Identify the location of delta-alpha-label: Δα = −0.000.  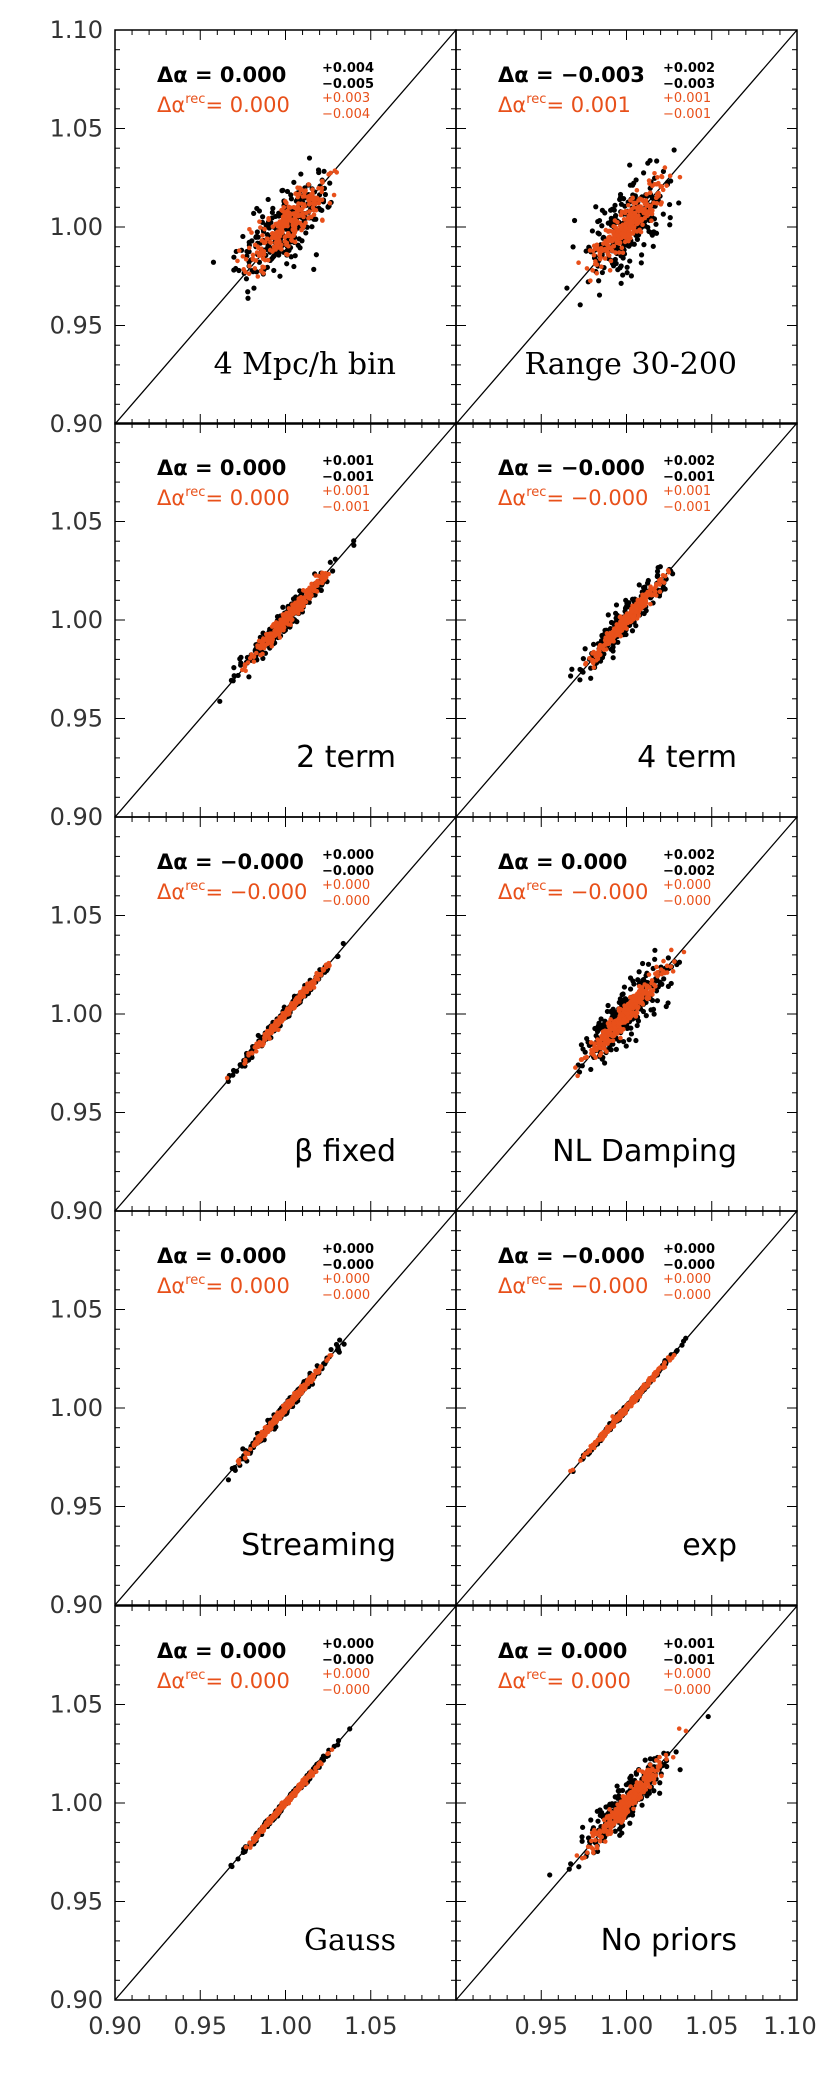
(230, 862).